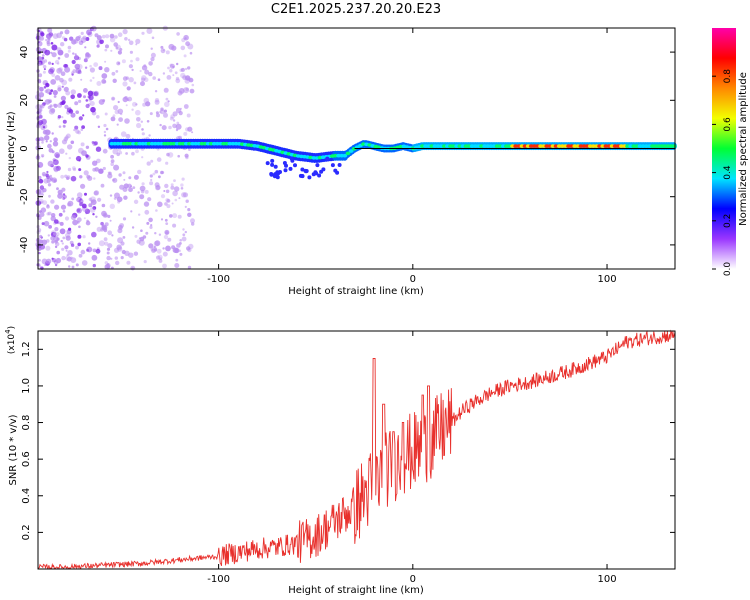 The height and width of the screenshot is (600, 750). I want to click on y-tick-label: 20, so click(24, 100).